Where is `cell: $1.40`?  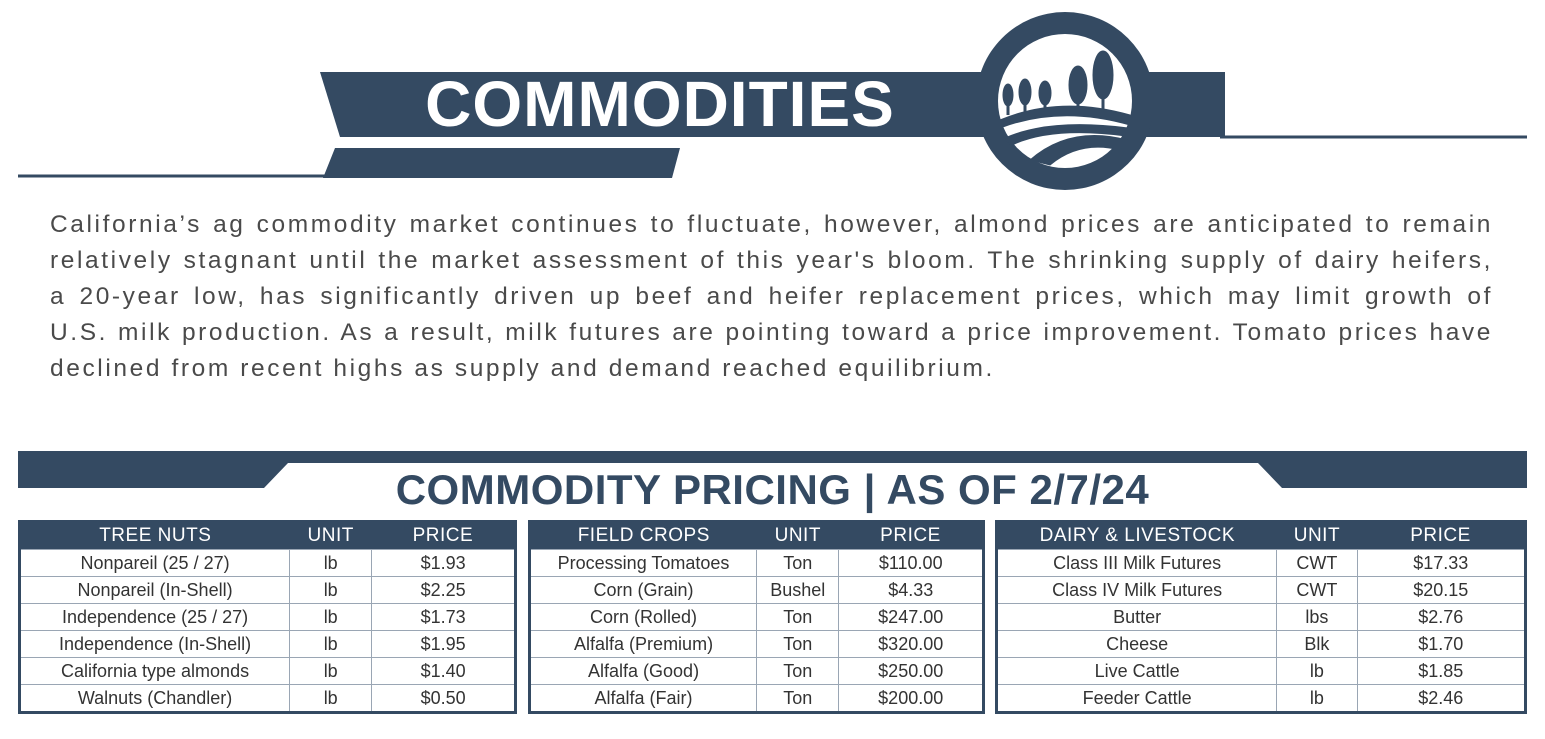 cell: $1.40 is located at coordinates (443, 671).